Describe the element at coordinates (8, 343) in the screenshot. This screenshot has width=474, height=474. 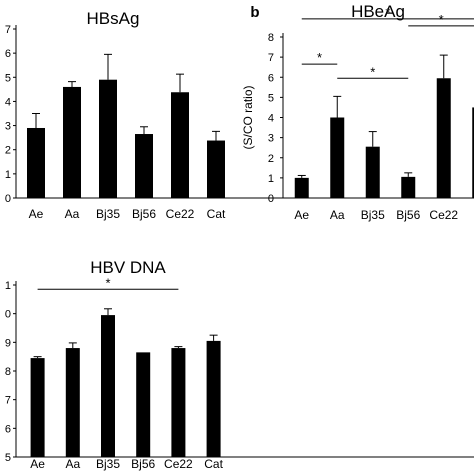
I see `y-tick-label: 9` at that location.